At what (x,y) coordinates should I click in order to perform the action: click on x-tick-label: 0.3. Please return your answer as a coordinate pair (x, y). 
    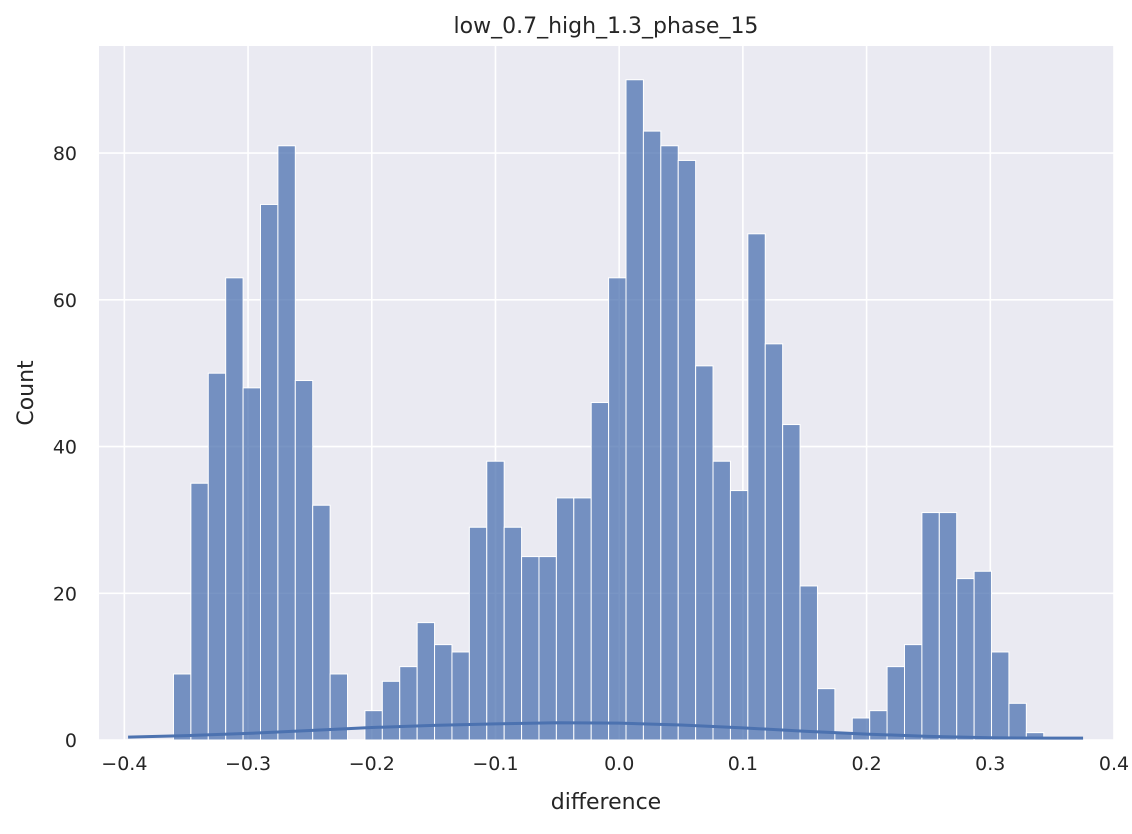
    Looking at the image, I should click on (990, 764).